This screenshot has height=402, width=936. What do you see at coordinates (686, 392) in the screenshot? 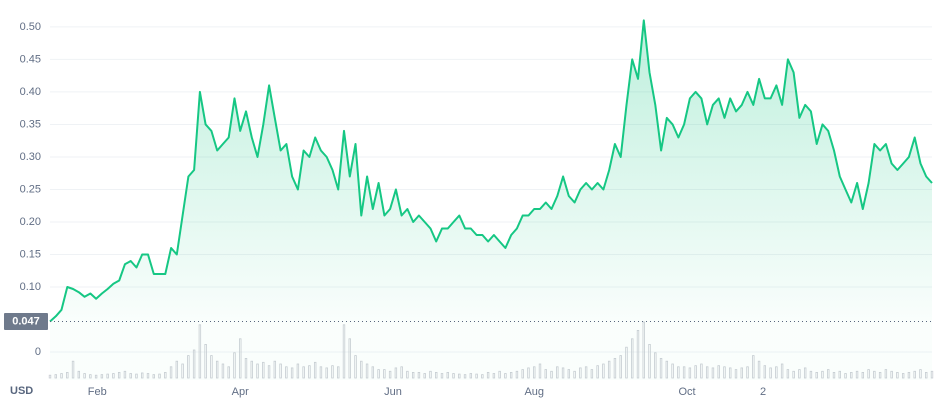
I see `x-tick-label: Oct` at bounding box center [686, 392].